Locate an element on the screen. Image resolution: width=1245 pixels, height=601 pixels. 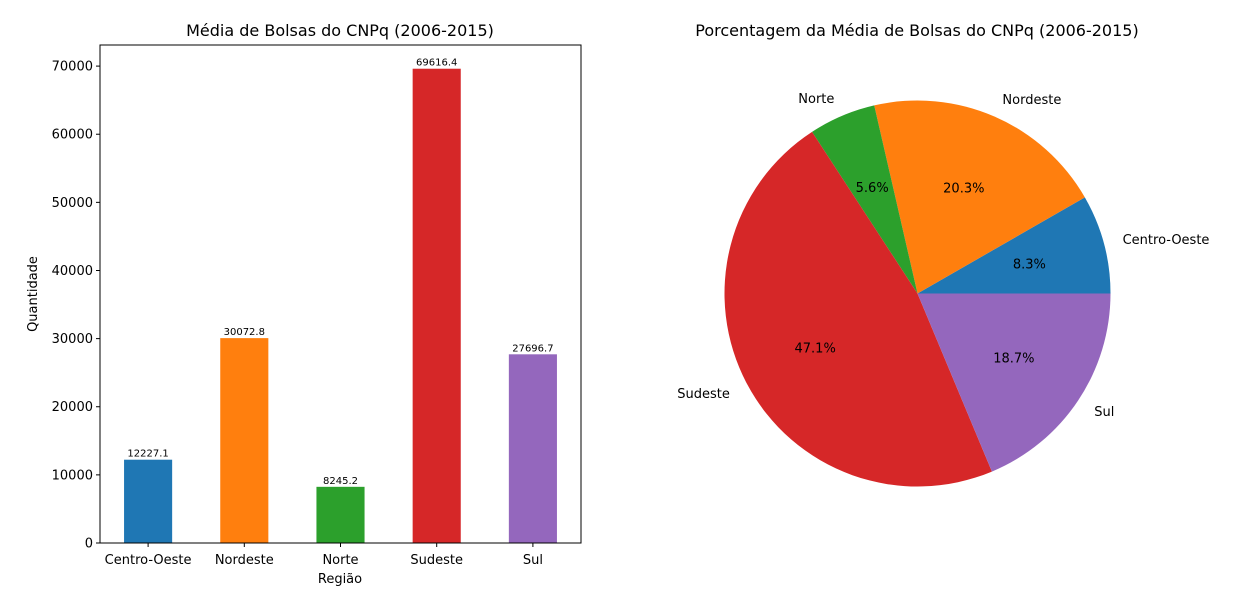
pie-percent-norte: 5.6% is located at coordinates (872, 188).